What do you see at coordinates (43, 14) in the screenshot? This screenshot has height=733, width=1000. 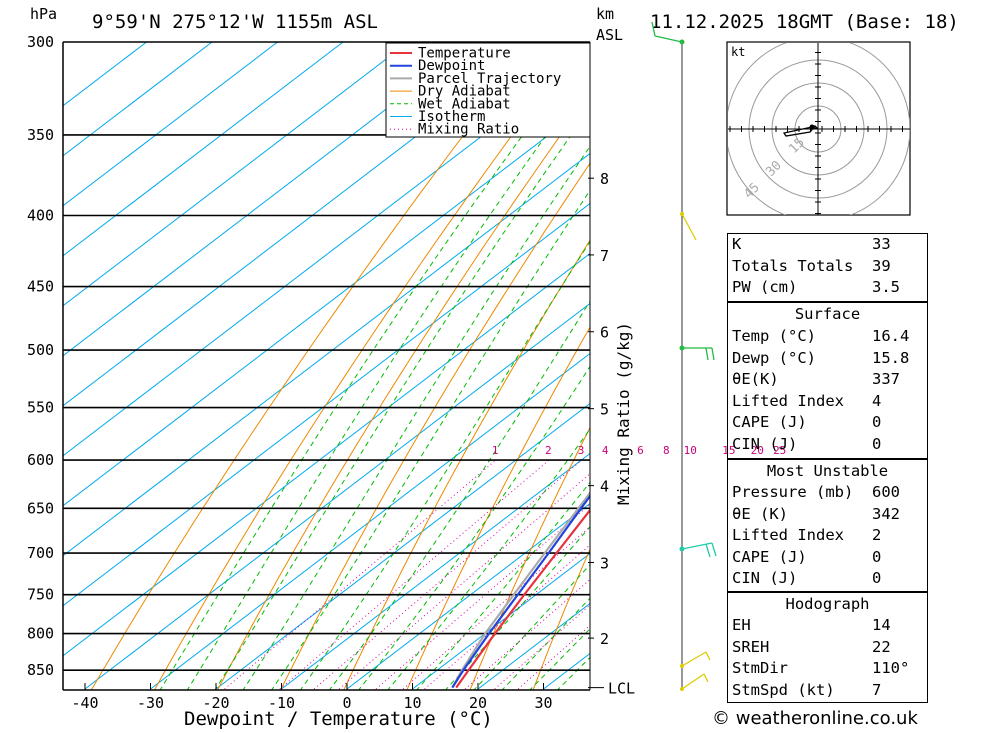 I see `pressure-unit-label: hPa` at bounding box center [43, 14].